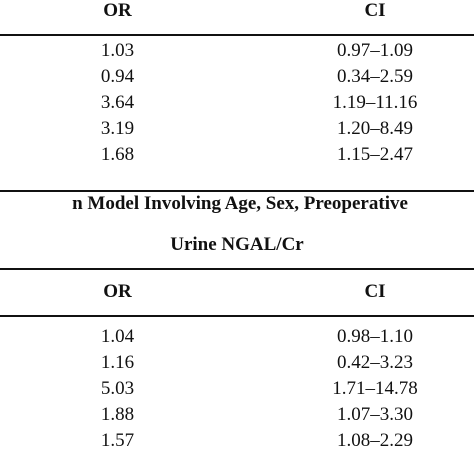  I want to click on table2-caption-line1: n Model Involving Age, Sex, Preoperative, so click(240, 203).